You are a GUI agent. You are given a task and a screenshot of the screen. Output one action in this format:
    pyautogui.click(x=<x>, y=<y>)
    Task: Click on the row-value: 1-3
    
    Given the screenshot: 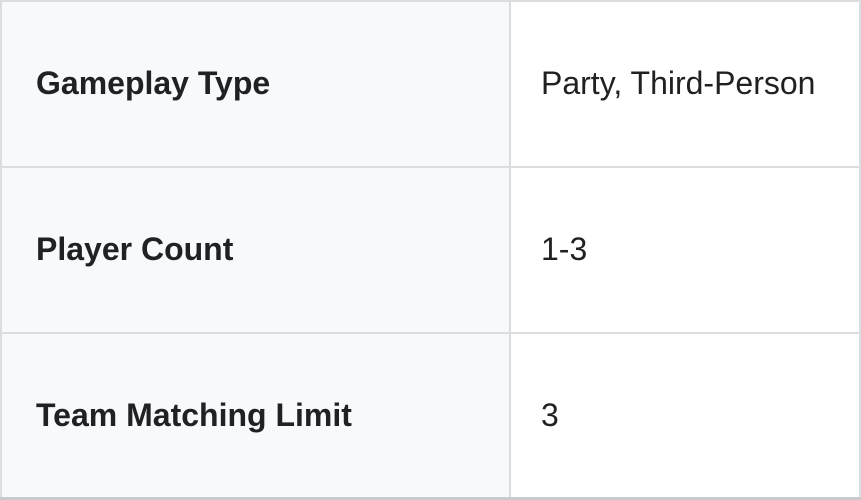 What is the action you would take?
    pyautogui.click(x=685, y=249)
    